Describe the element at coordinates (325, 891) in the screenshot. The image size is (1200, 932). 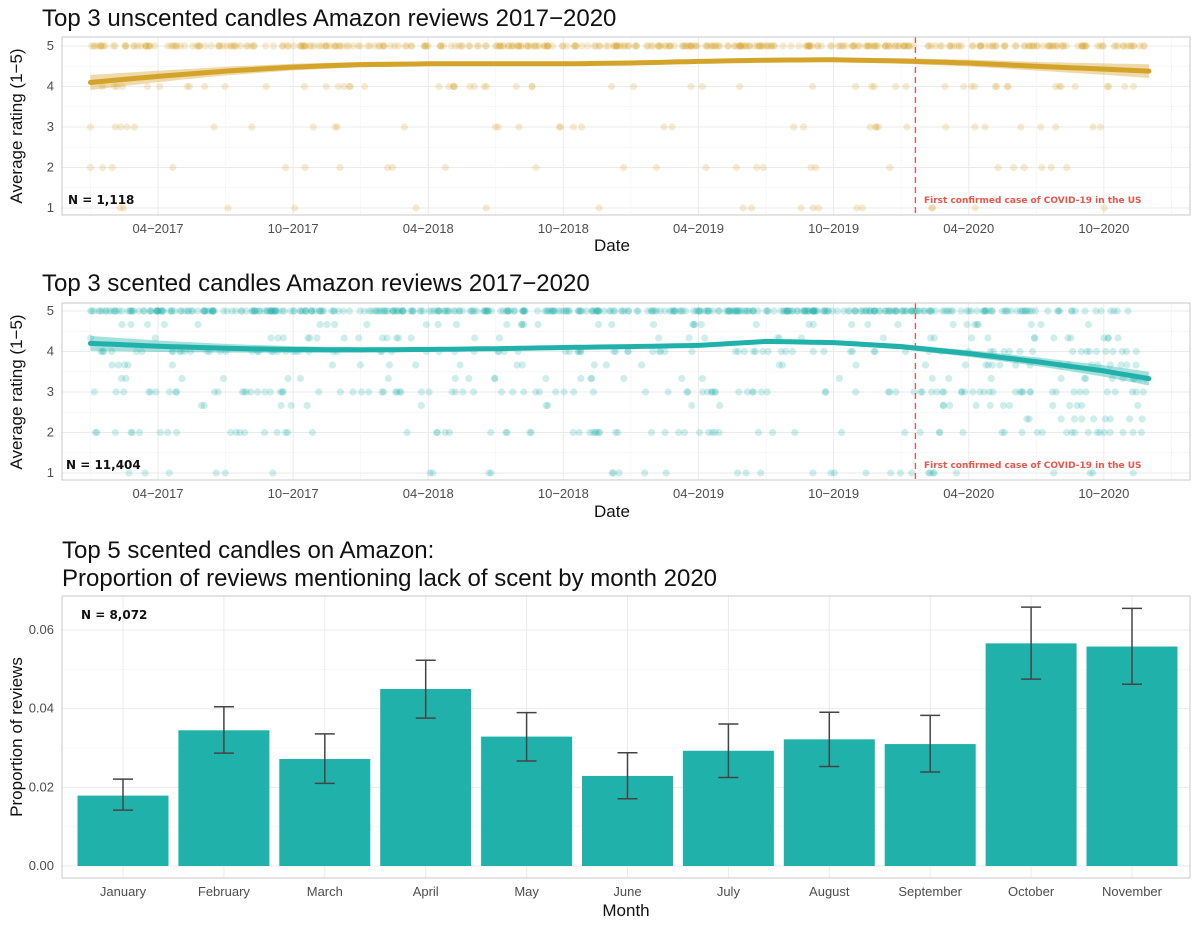
I see `x-tick-label: March` at that location.